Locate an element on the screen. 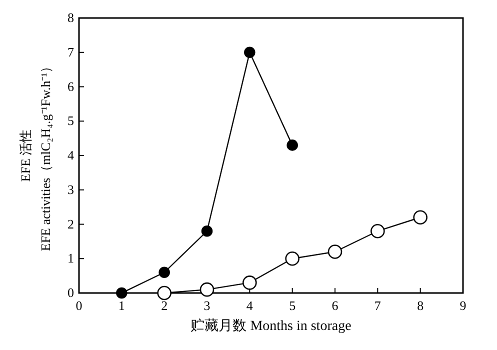  y-tick-label: 1 is located at coordinates (71, 258).